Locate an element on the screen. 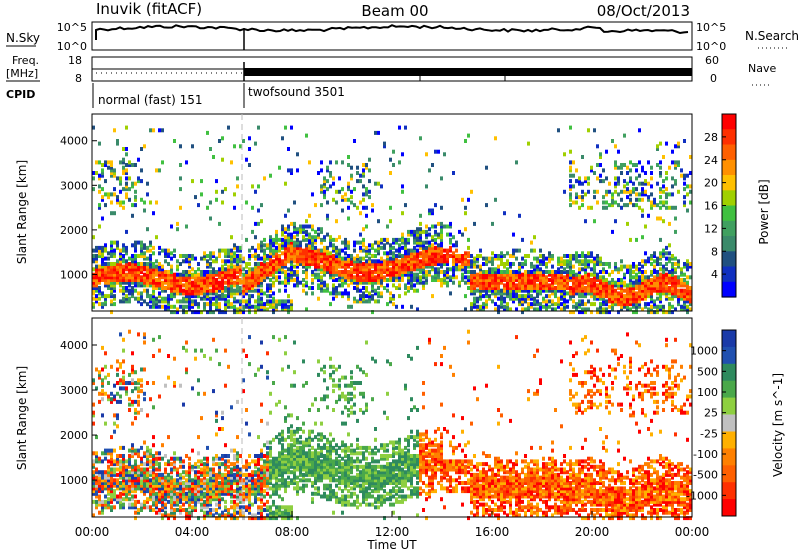 The width and height of the screenshot is (800, 558). cpid-mode-normal: normal (fast) 151 is located at coordinates (150, 100).